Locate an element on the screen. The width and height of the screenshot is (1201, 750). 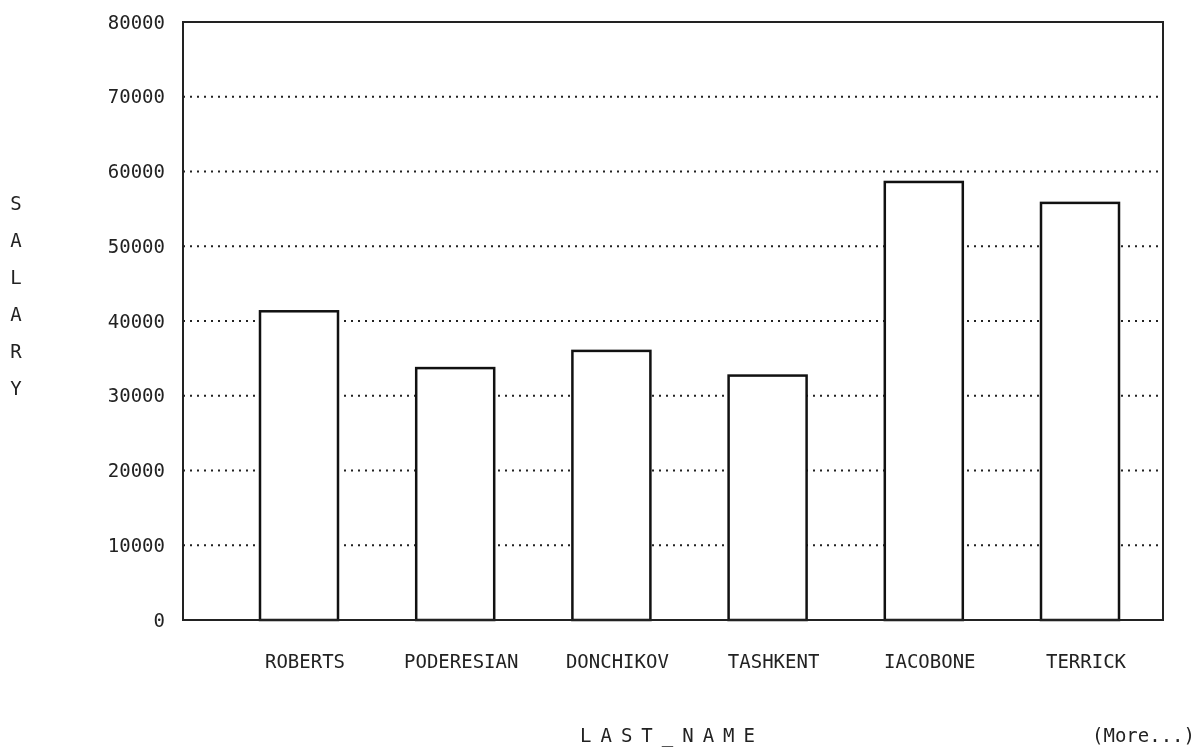
y-tick-label: 50000 is located at coordinates (136, 245).